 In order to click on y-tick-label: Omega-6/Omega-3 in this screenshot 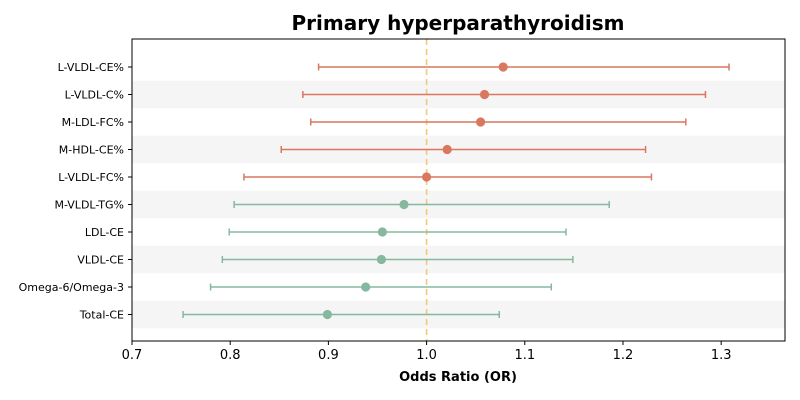, I will do `click(71, 287)`.